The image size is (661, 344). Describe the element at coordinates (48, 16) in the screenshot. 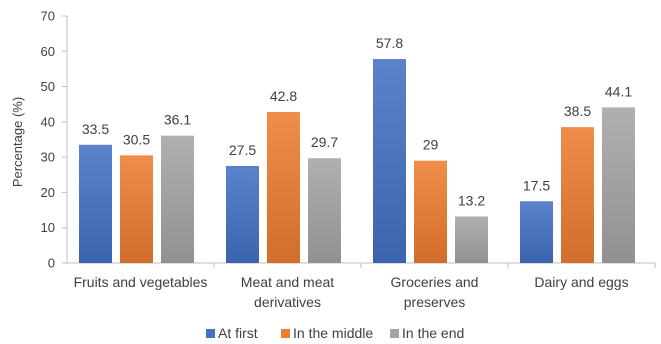

I see `y-tick-label: 70` at that location.